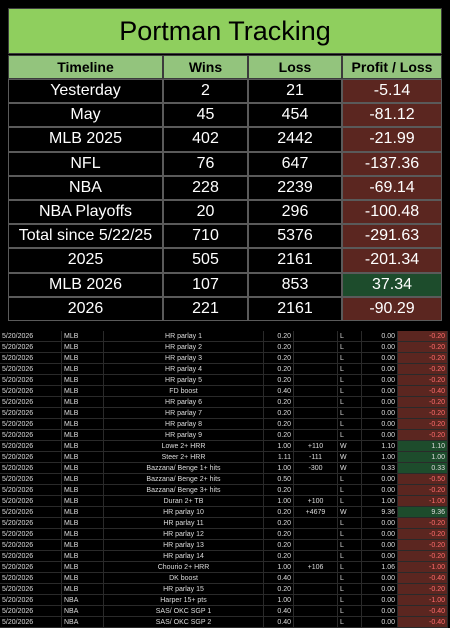 This screenshot has height=628, width=450. I want to click on row-label: NFL, so click(85, 163).